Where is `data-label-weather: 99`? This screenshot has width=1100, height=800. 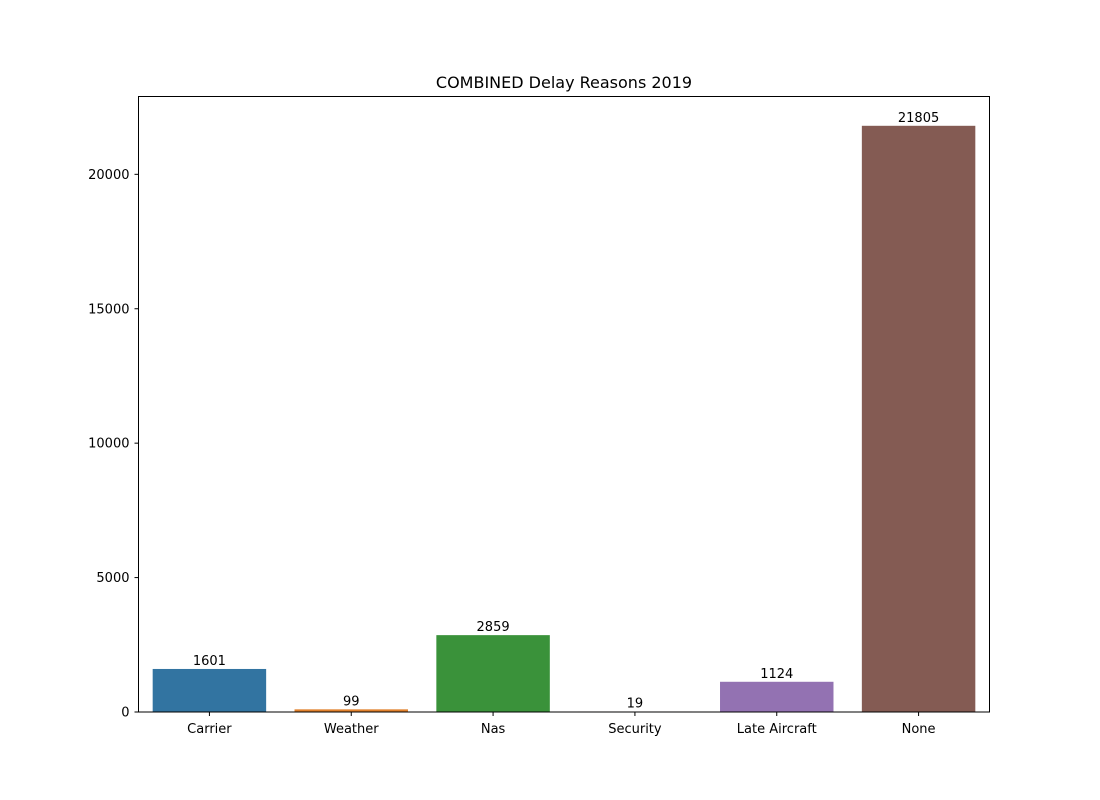
data-label-weather: 99 is located at coordinates (351, 701).